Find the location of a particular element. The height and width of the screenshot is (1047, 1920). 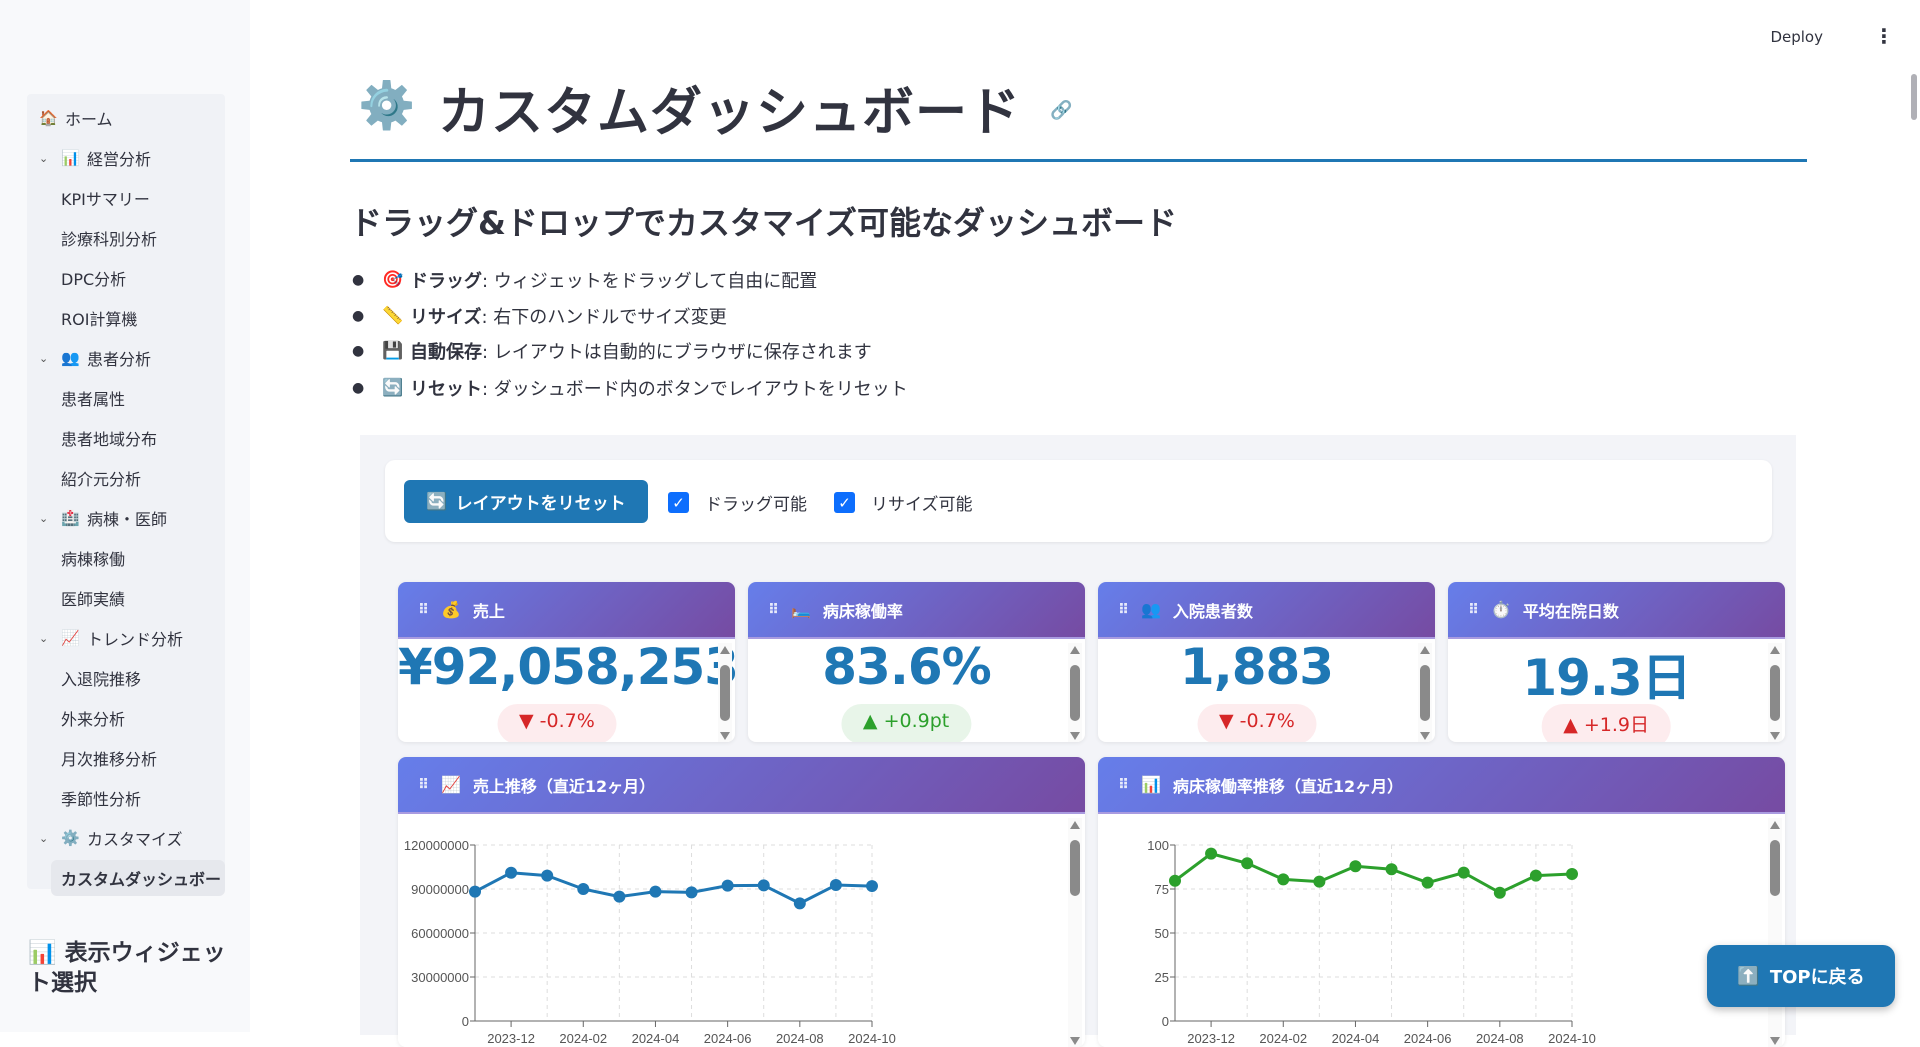

sidebar-item: 病棟稼働 is located at coordinates (126, 558).